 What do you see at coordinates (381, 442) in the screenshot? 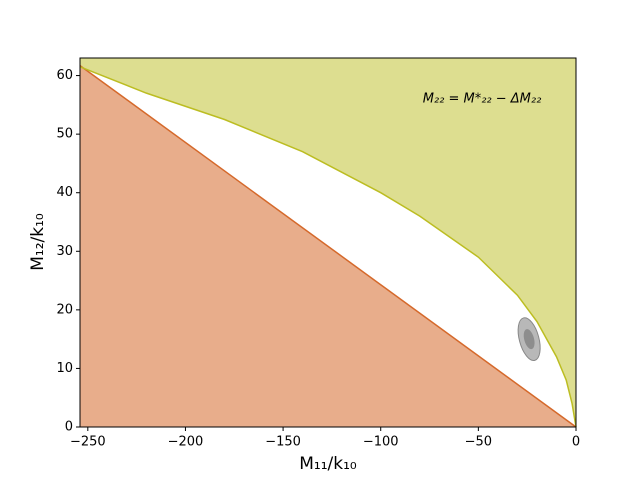
I see `x-tick-label: −100` at bounding box center [381, 442].